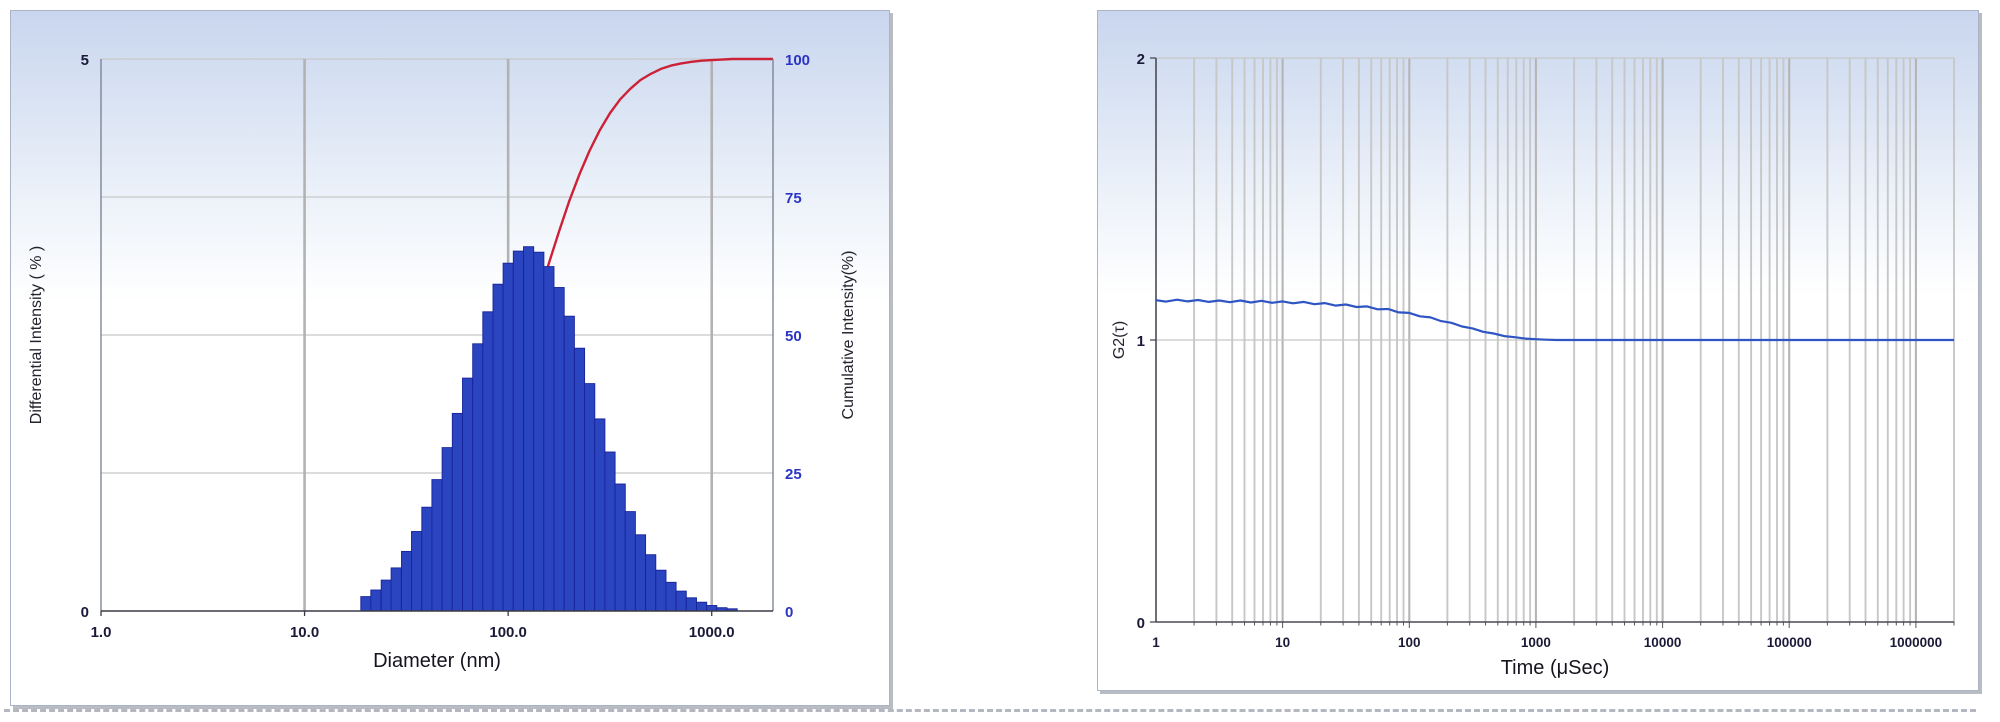  I want to click on x-axis-title: Time (μSec), so click(1555, 668).